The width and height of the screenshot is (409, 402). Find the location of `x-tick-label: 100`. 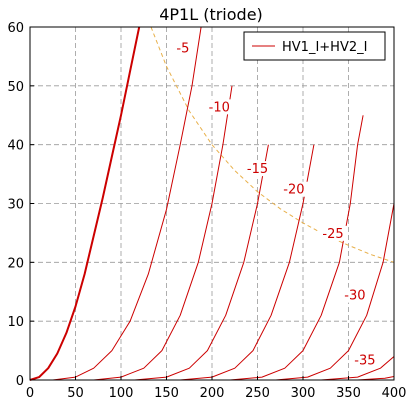

x-tick-label: 100 is located at coordinates (121, 393).